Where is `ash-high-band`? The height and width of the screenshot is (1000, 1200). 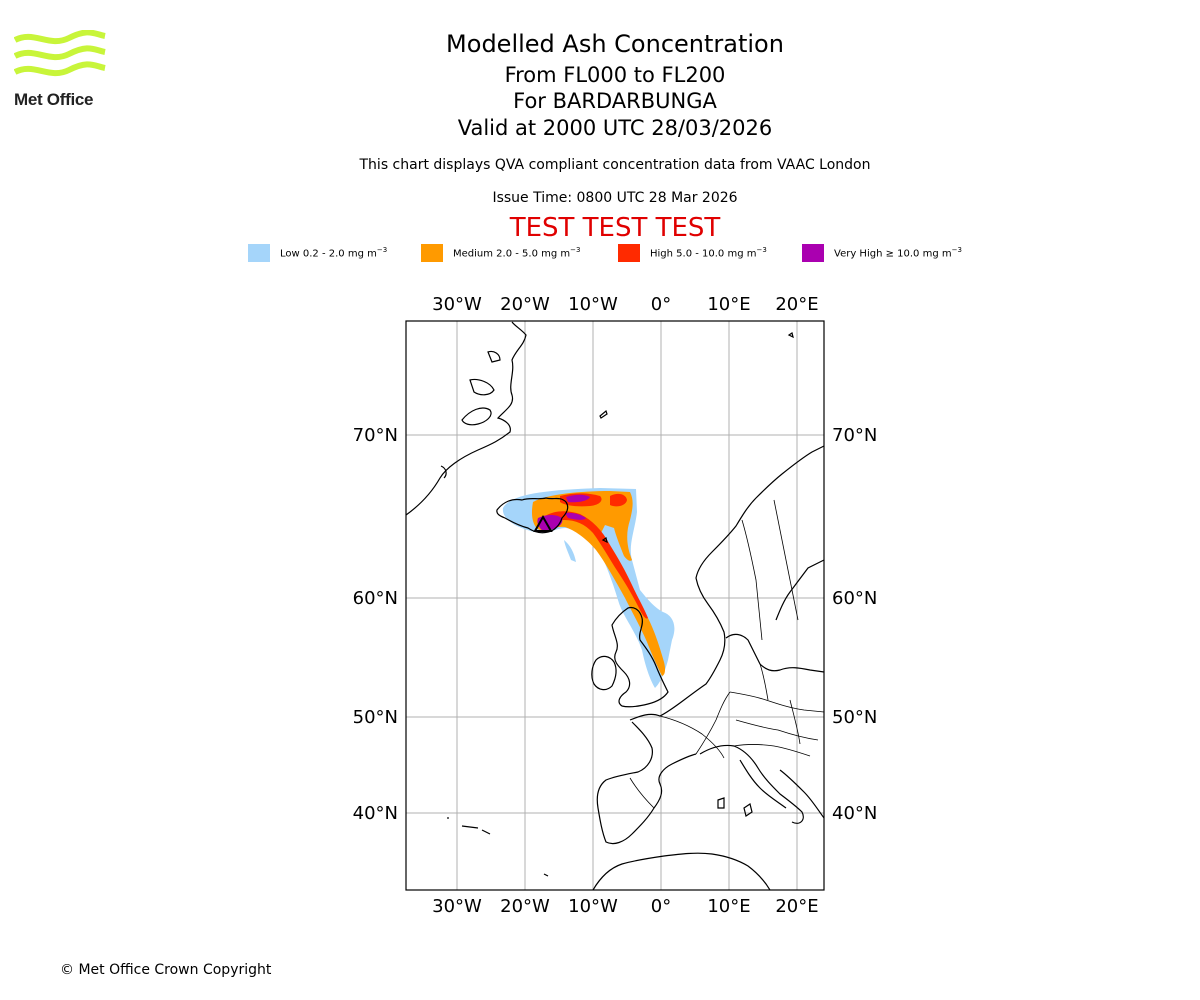 ash-high-band is located at coordinates (596, 565).